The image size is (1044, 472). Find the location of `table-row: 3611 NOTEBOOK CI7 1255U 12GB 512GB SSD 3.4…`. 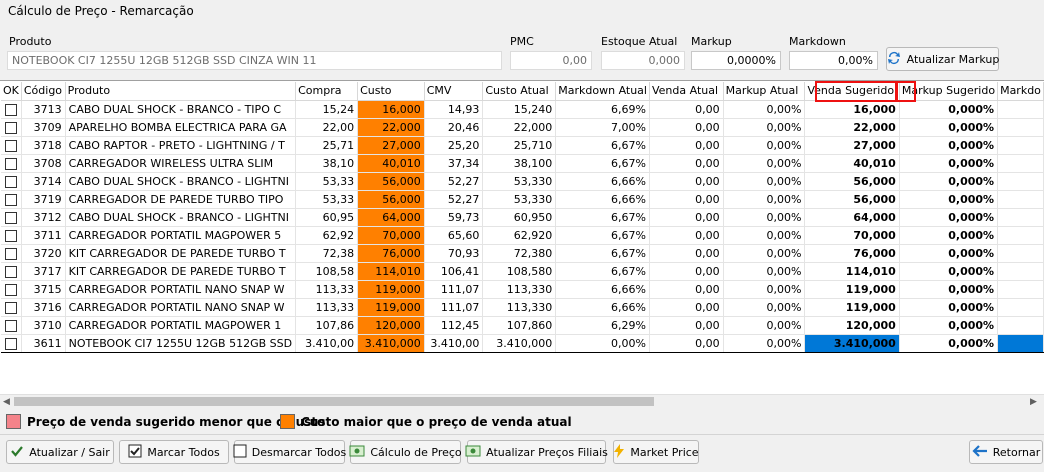

table-row: 3611 NOTEBOOK CI7 1255U 12GB 512GB SSD 3.4… is located at coordinates (522, 343).